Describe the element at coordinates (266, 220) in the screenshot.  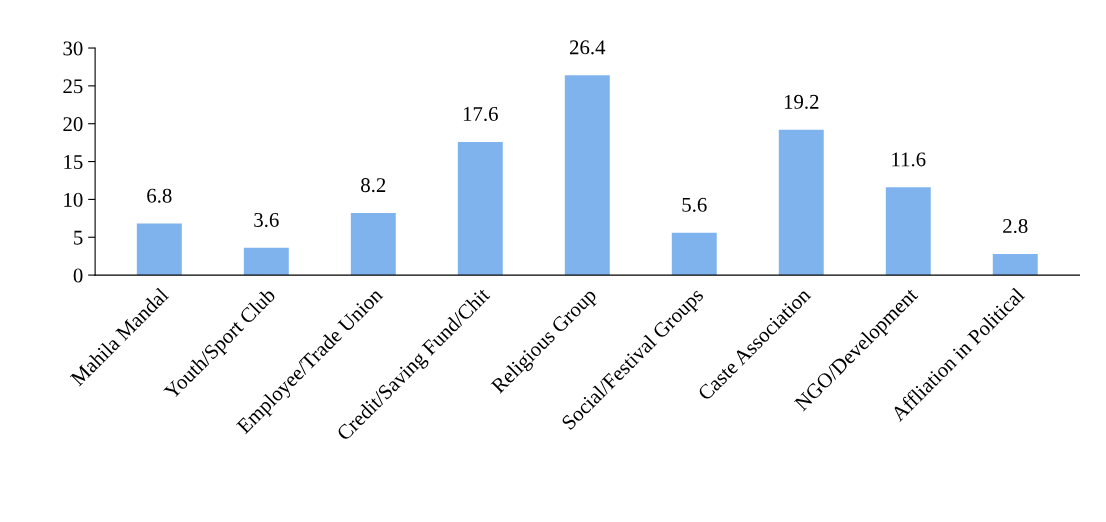
I see `data-label: 3.6` at that location.